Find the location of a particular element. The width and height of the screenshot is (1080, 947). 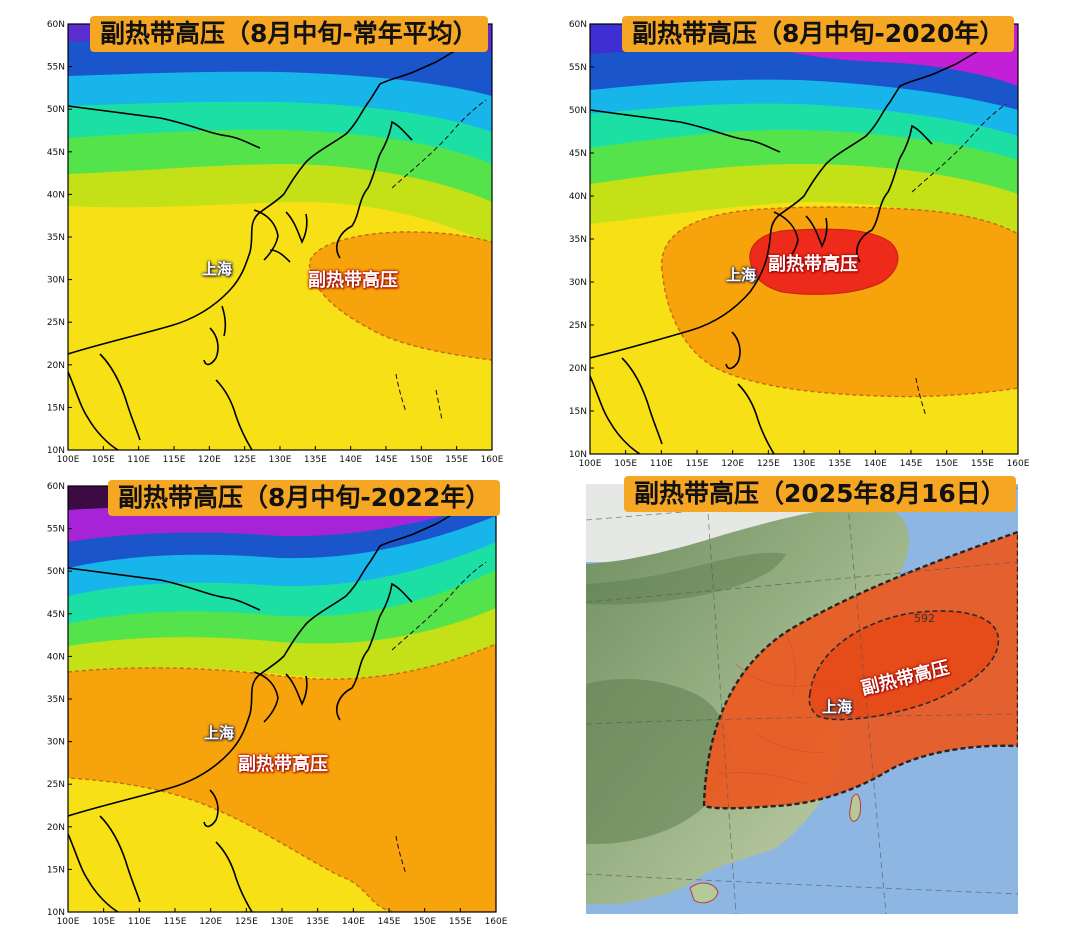

contour-label-592: 592 is located at coordinates (924, 618).